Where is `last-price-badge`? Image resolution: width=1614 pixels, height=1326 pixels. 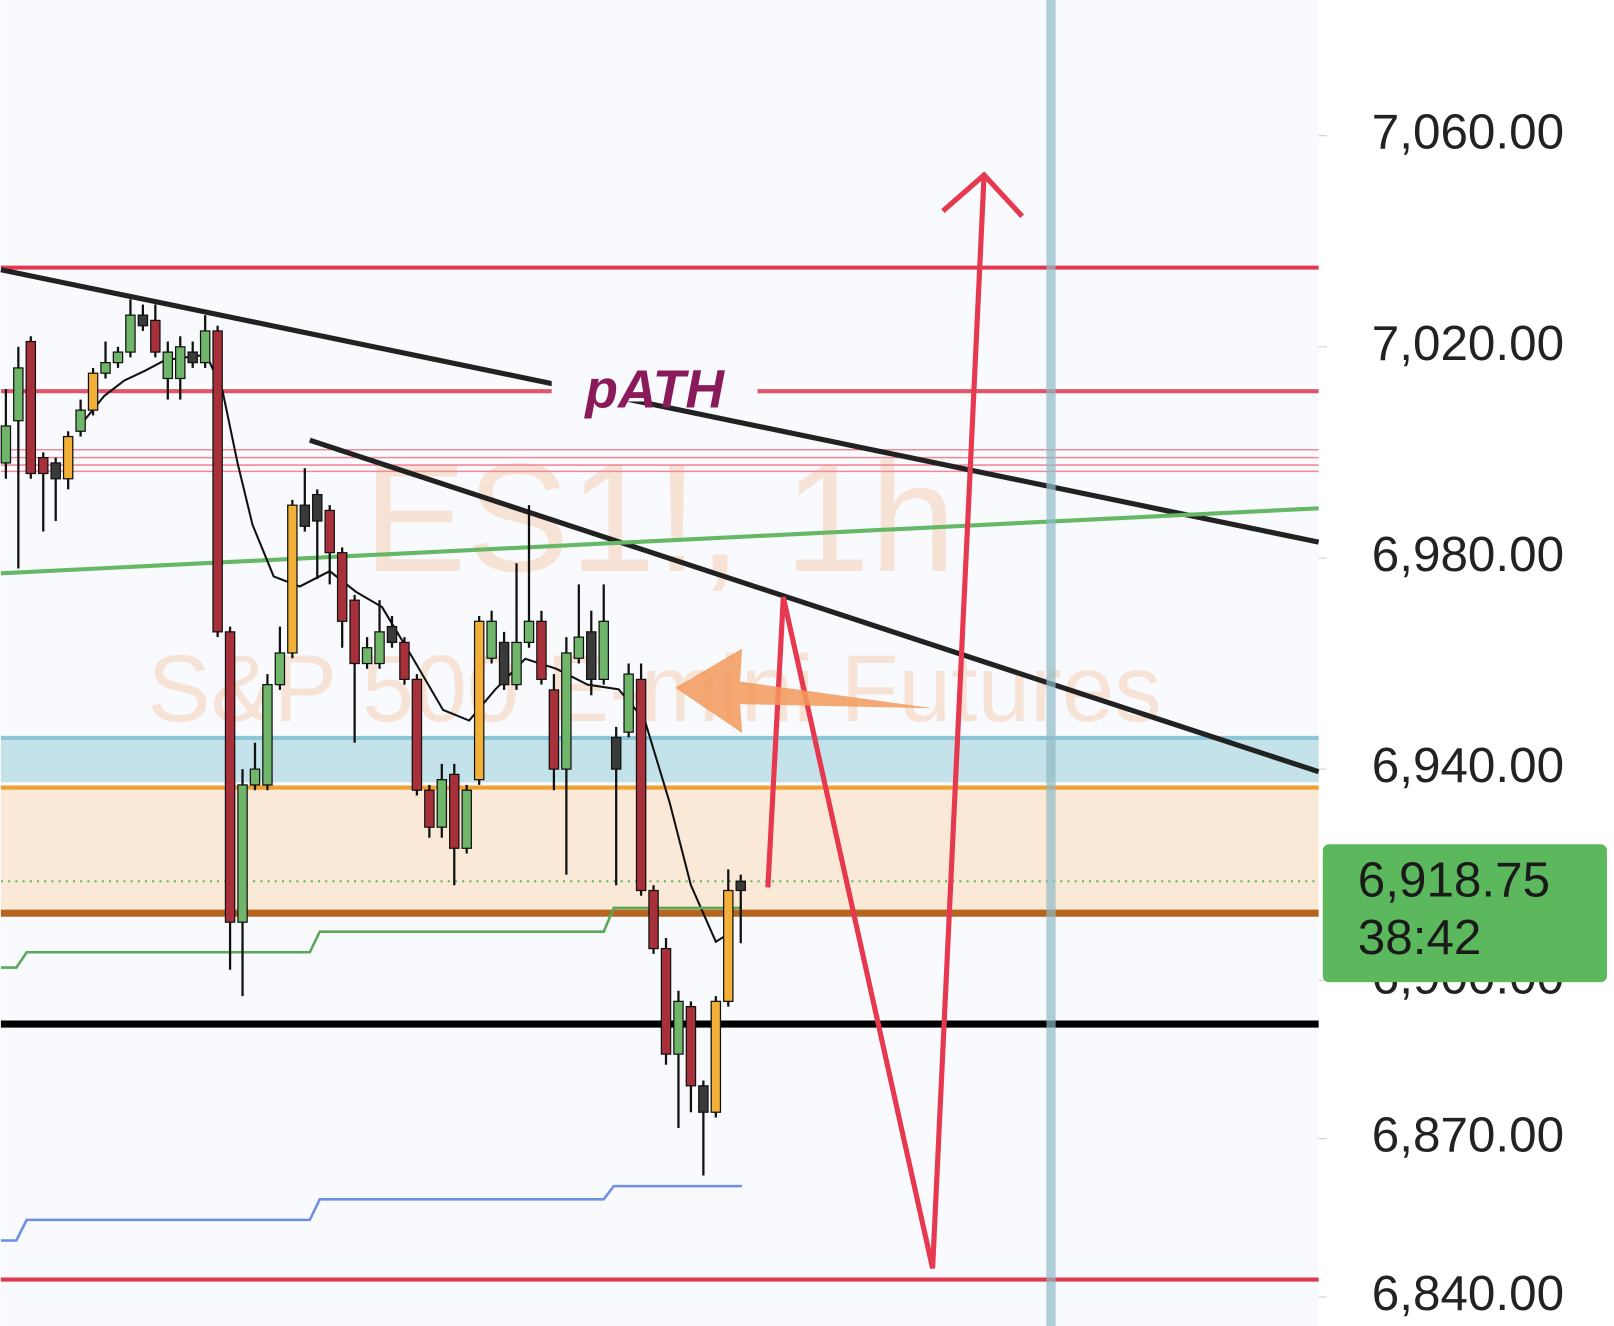 last-price-badge is located at coordinates (1464, 913).